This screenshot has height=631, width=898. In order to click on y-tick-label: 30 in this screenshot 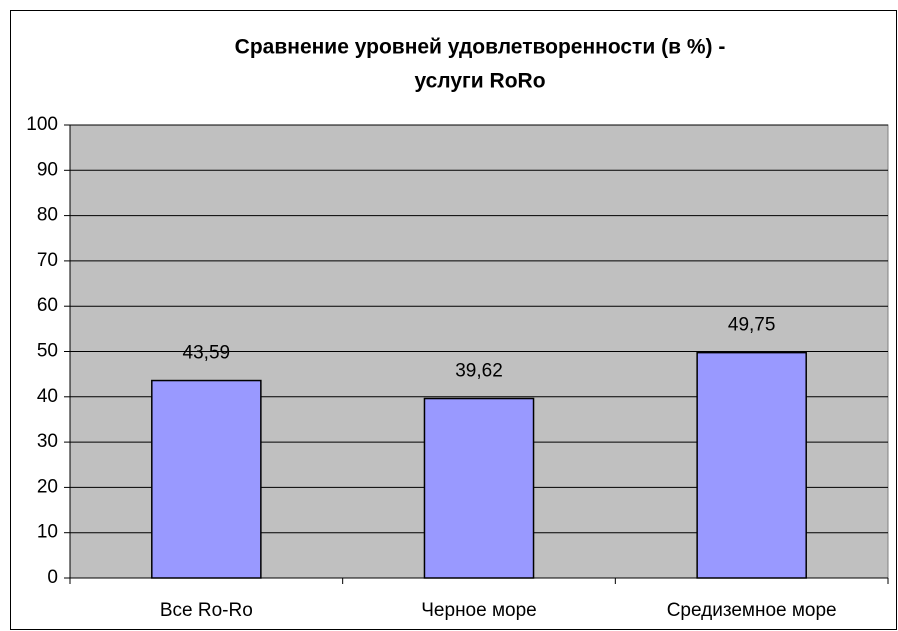, I will do `click(47, 441)`.